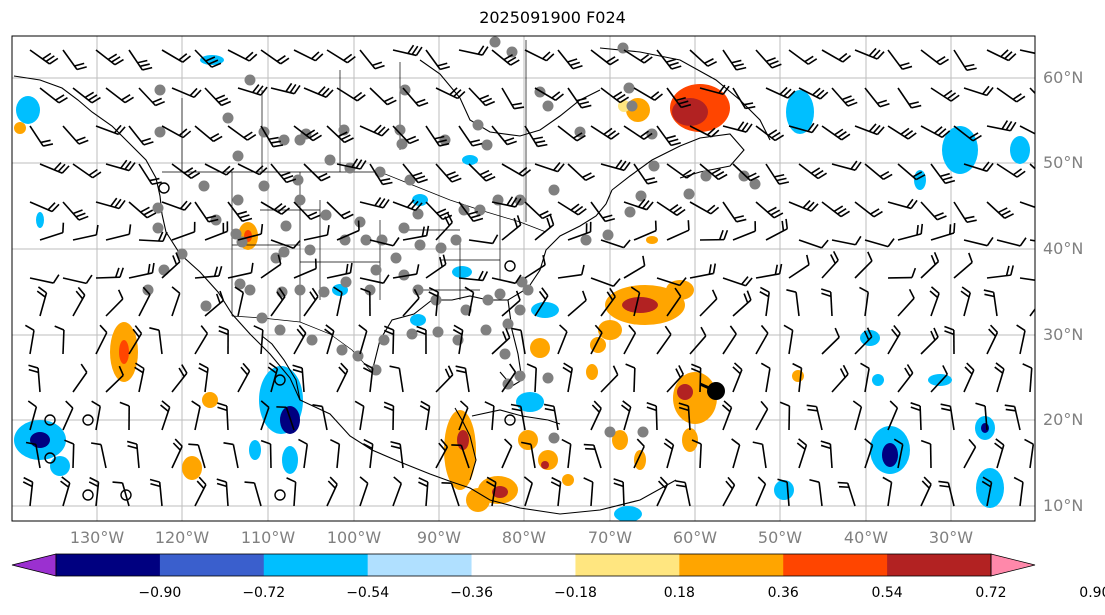 This screenshot has width=1105, height=615. What do you see at coordinates (1092, 593) in the screenshot?
I see `colorbar-tick-label: 0.90` at bounding box center [1092, 593].